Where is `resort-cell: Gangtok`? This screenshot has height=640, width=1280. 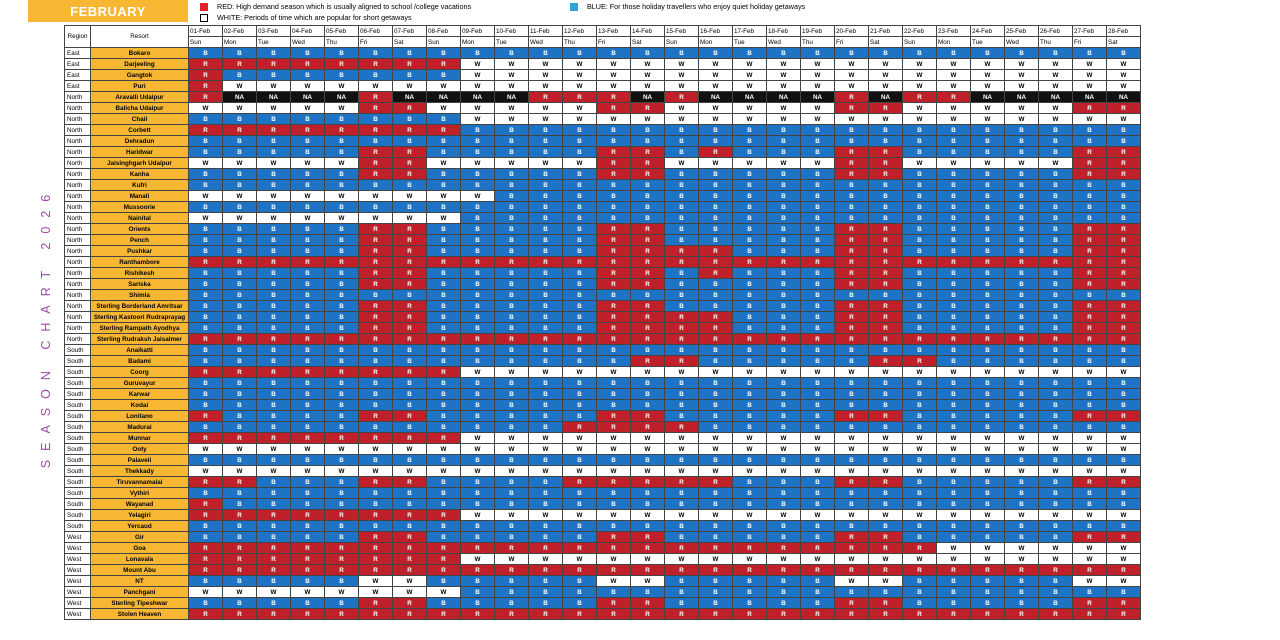 resort-cell: Gangtok is located at coordinates (139, 75).